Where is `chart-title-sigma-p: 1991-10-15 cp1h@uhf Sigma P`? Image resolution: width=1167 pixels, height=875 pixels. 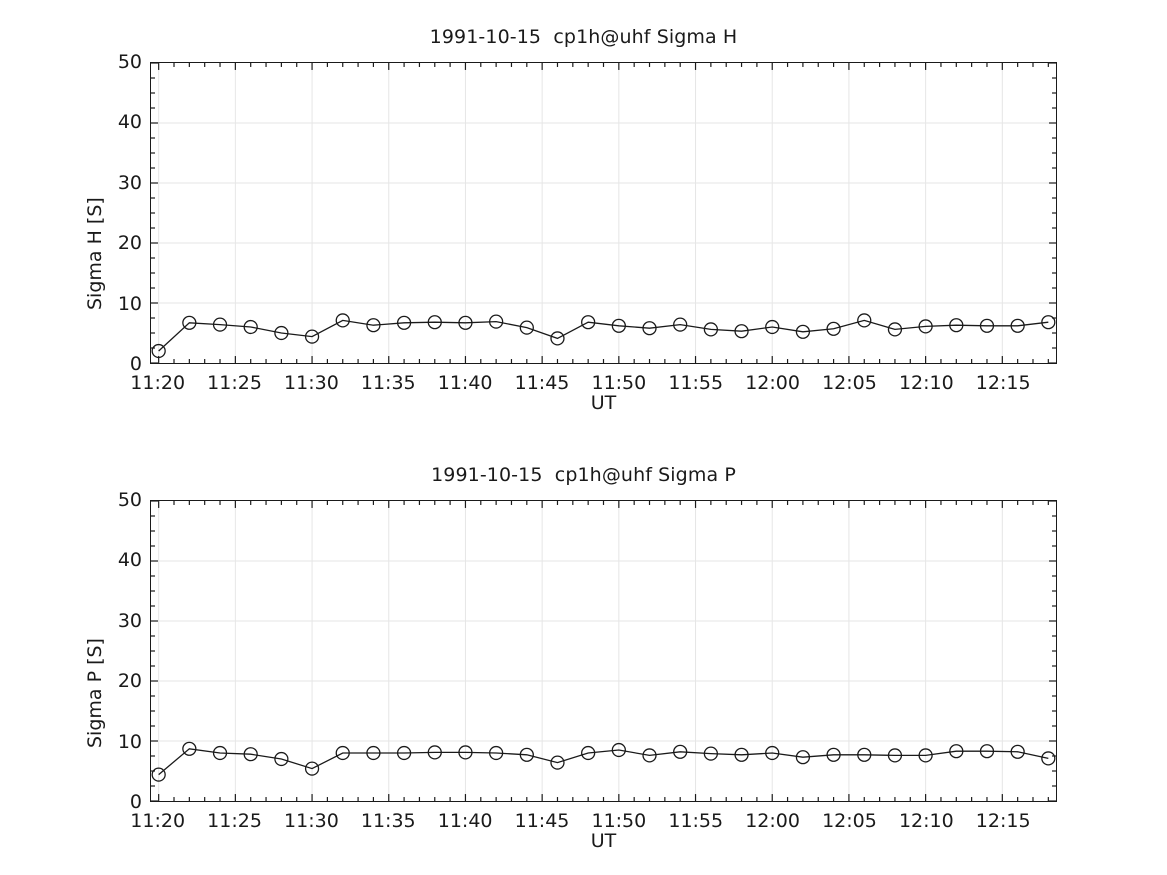
chart-title-sigma-p: 1991-10-15 cp1h@uhf Sigma P is located at coordinates (583, 475).